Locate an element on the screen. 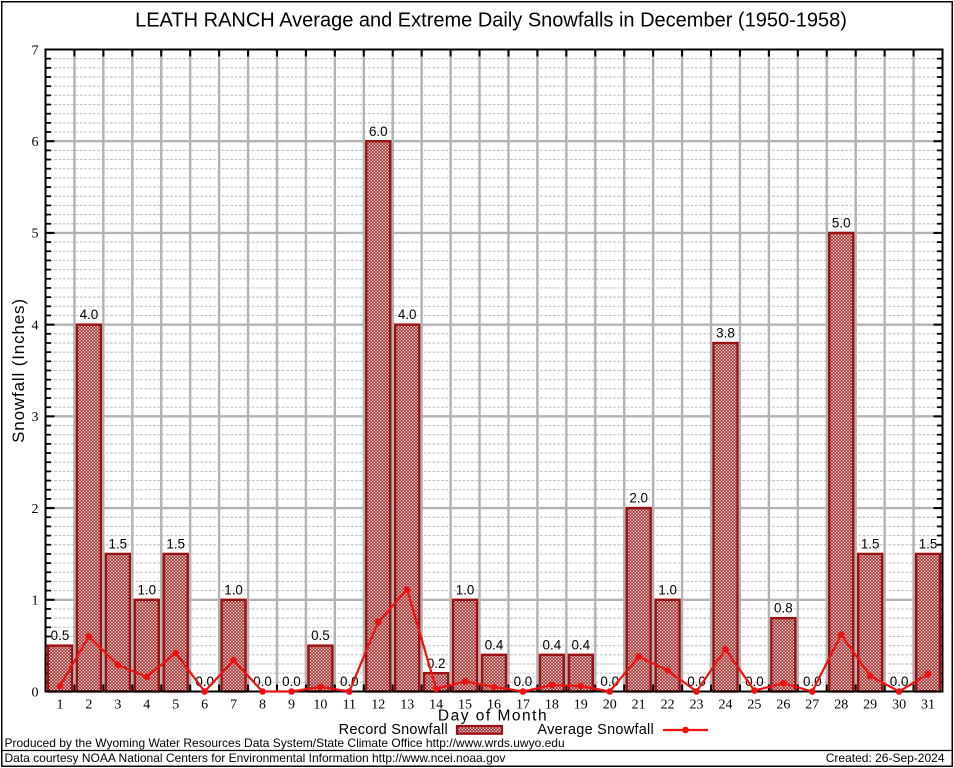 The width and height of the screenshot is (954, 768). svg-text: 0.2 is located at coordinates (436, 663).